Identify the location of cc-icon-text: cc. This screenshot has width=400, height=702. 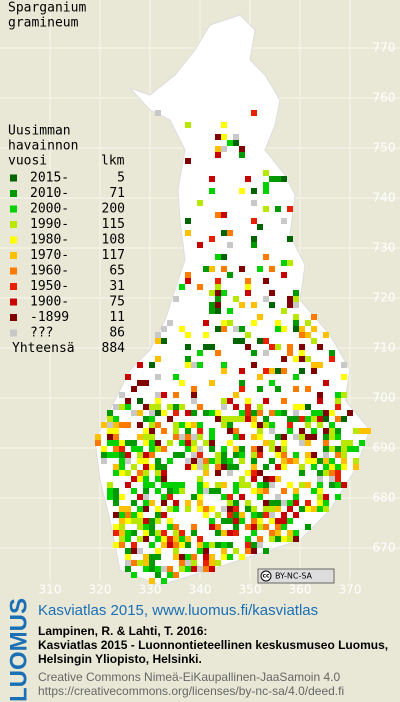
(266, 576).